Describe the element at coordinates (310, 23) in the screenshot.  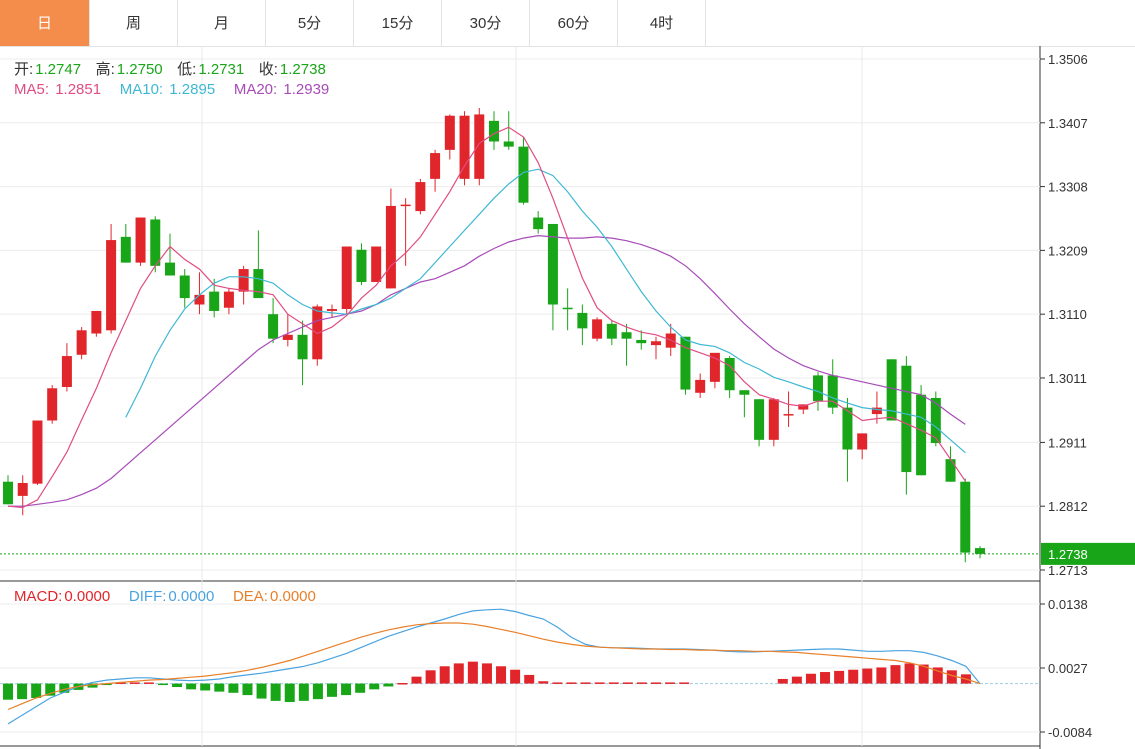
I see `tab-3: 5分` at that location.